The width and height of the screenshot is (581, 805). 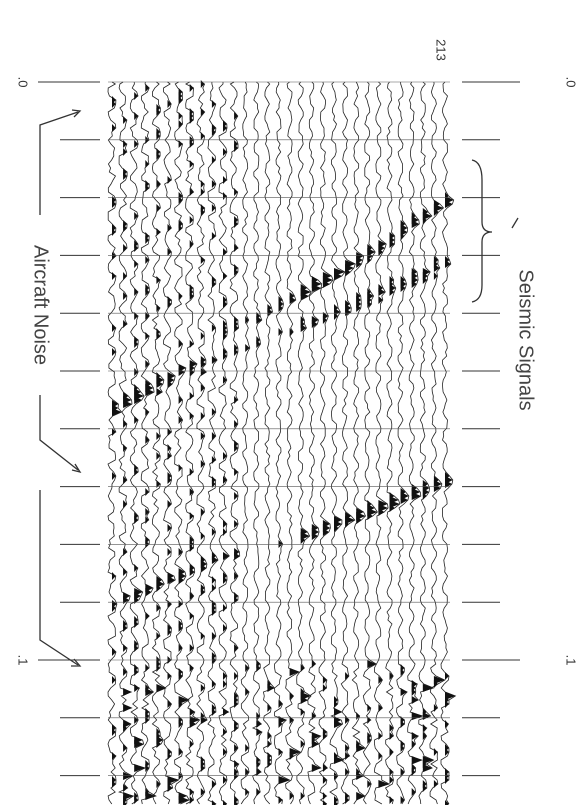 What do you see at coordinates (41, 305) in the screenshot?
I see `annotation: Aircraft Noise` at bounding box center [41, 305].